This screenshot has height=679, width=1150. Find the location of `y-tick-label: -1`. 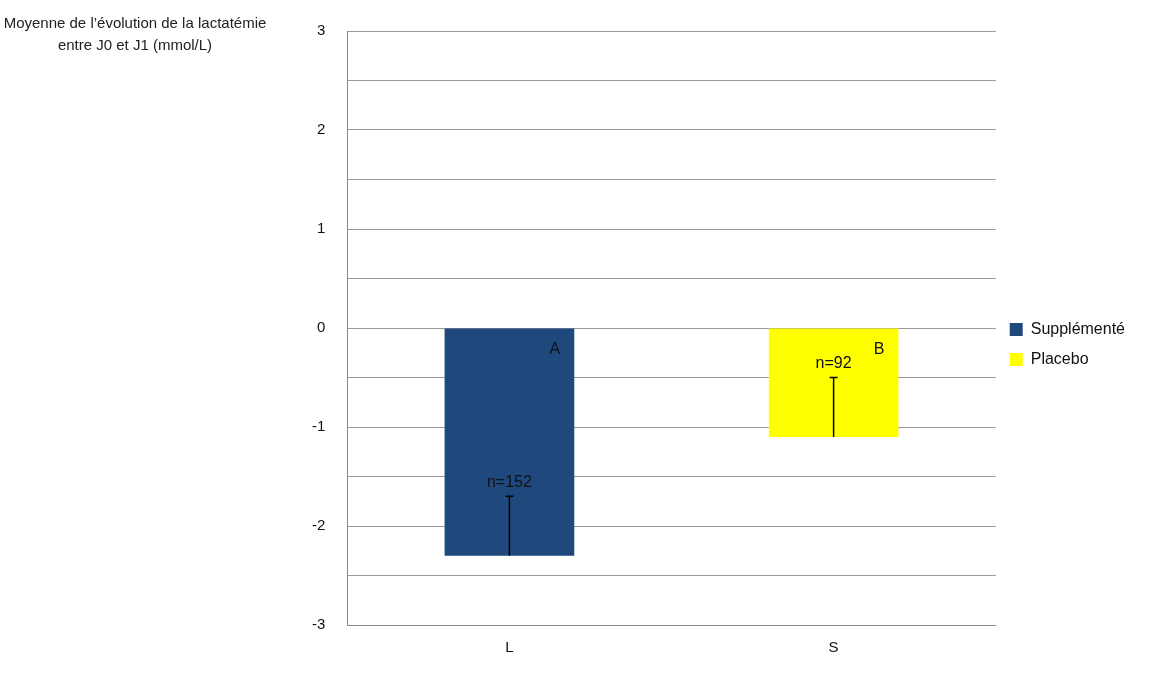

y-tick-label: -1 is located at coordinates (318, 426).